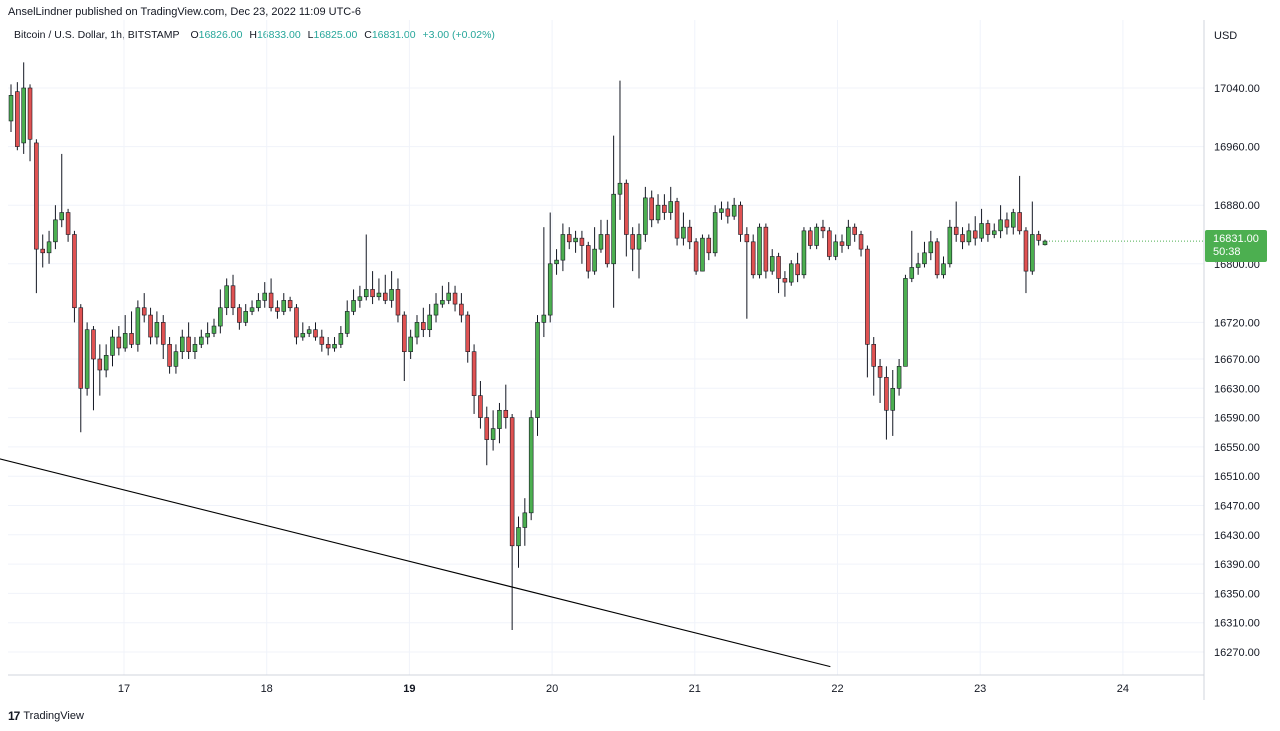  What do you see at coordinates (1237, 477) in the screenshot?
I see `price-tick-label: 16510.00` at bounding box center [1237, 477].